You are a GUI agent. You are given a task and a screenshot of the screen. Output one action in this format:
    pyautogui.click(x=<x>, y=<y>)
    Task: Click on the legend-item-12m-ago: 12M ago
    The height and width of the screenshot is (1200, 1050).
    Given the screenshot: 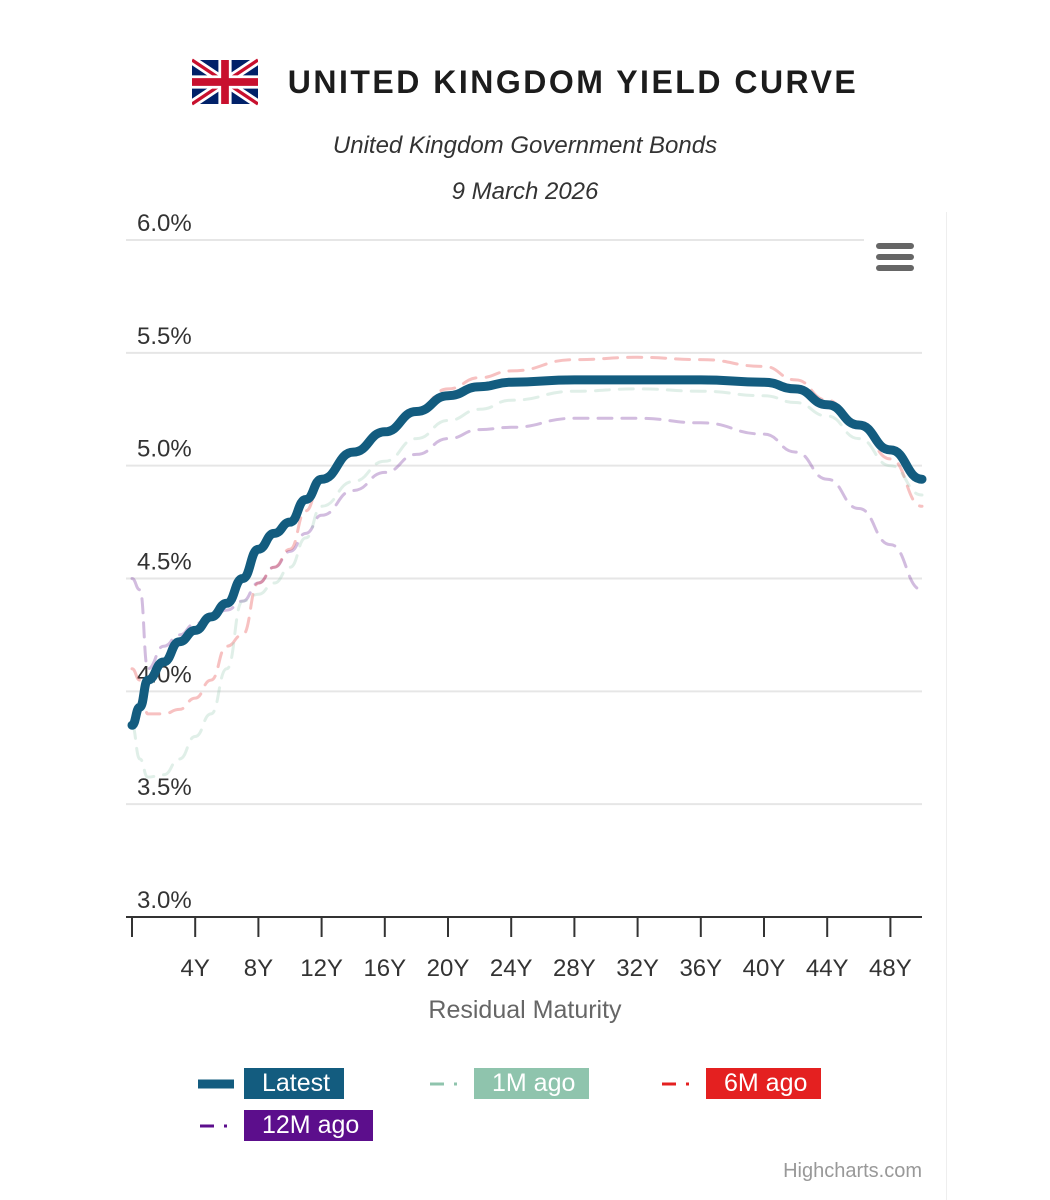 What is the action you would take?
    pyautogui.click(x=286, y=1125)
    